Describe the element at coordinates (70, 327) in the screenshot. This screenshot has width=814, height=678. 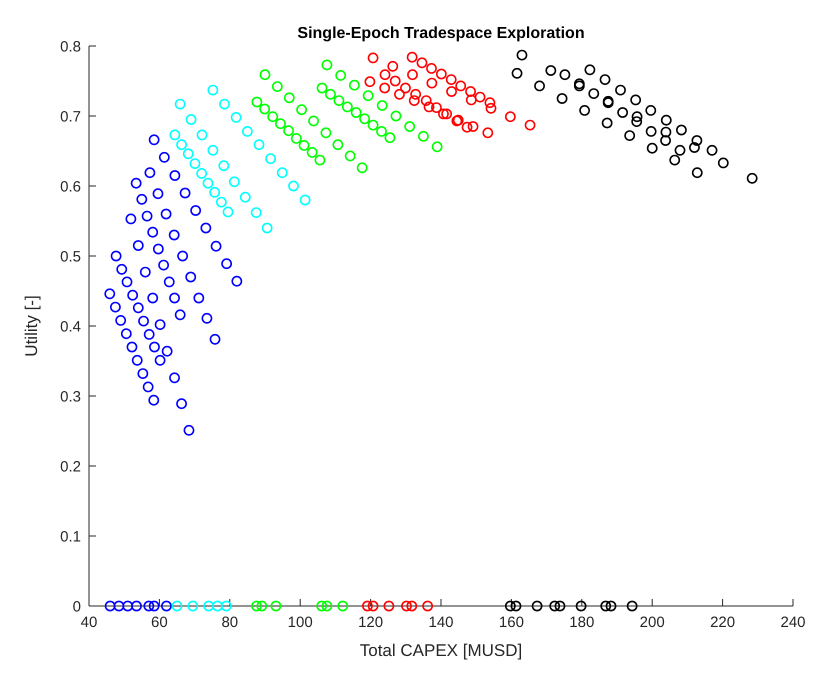
I see `y-tick-label: 0.4` at that location.